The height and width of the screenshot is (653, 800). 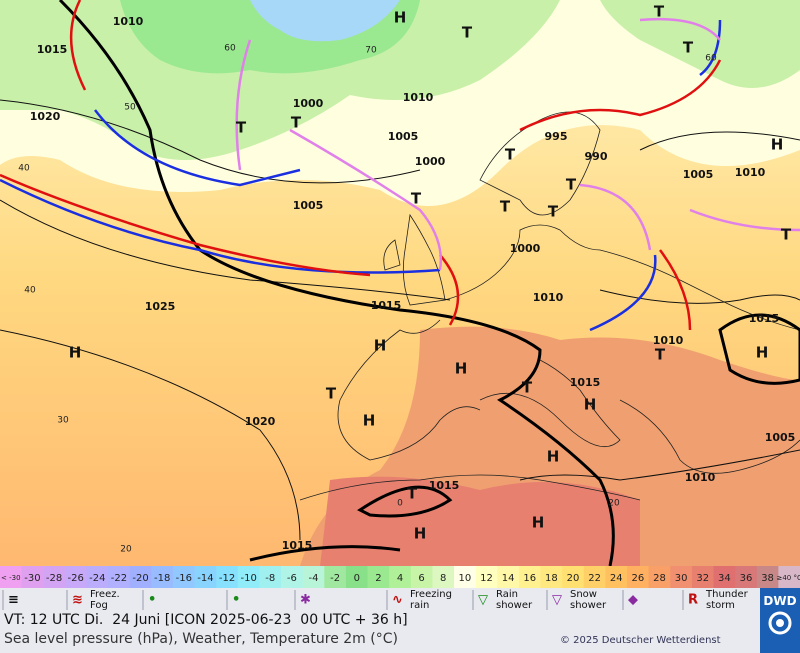 I want to click on scale-label: -2, so click(x=335, y=578).